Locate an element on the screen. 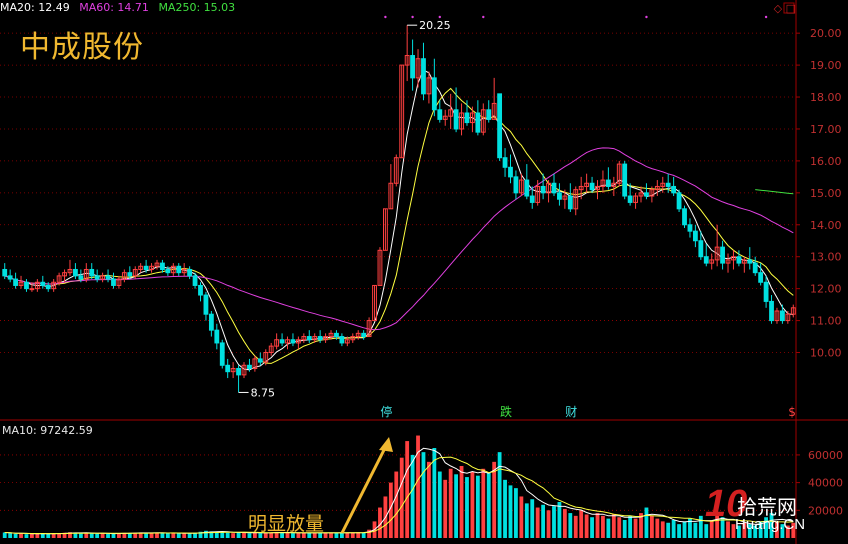  diamond-icon: ◇ is located at coordinates (778, 8).